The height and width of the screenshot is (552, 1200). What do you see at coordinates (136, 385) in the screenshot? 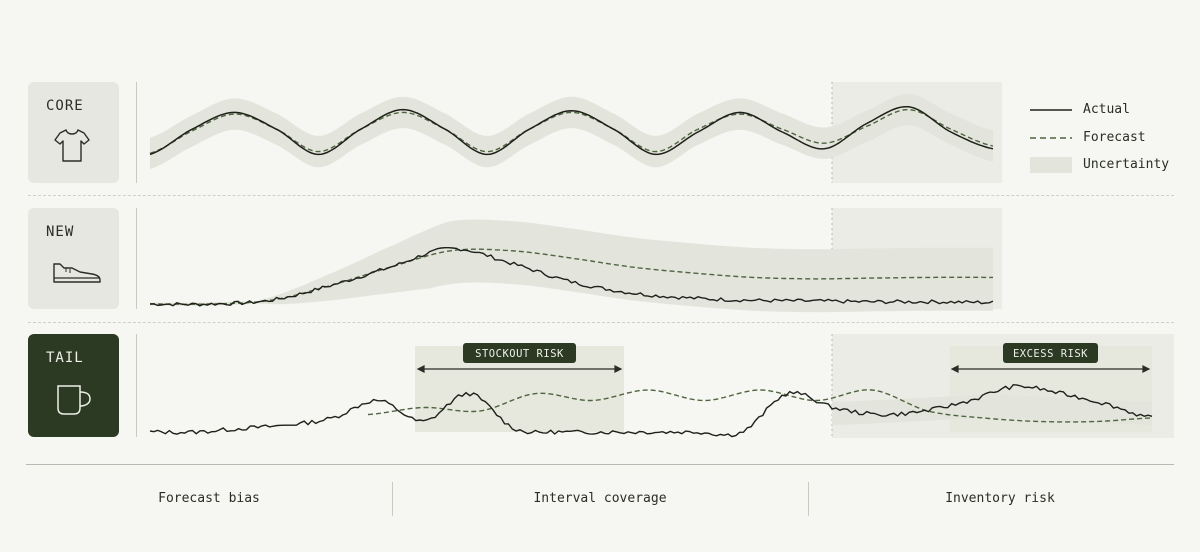
I see `row-divider-tail` at bounding box center [136, 385].